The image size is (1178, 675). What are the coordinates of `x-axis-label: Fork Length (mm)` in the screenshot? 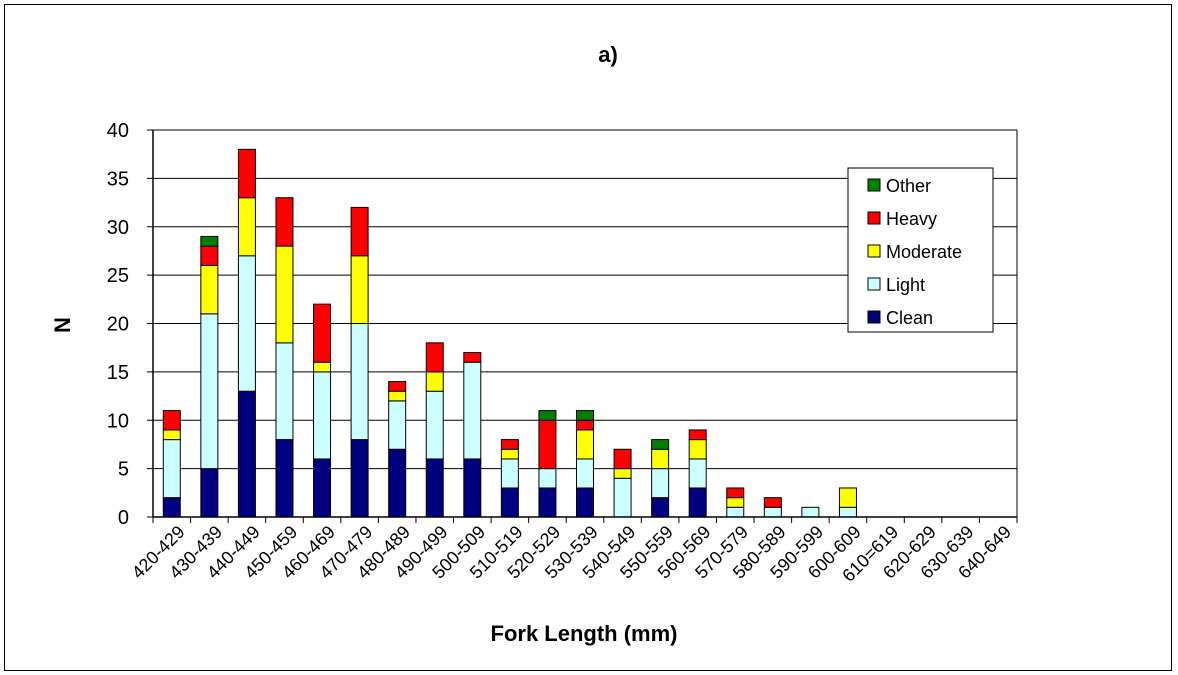 It's located at (584, 633).